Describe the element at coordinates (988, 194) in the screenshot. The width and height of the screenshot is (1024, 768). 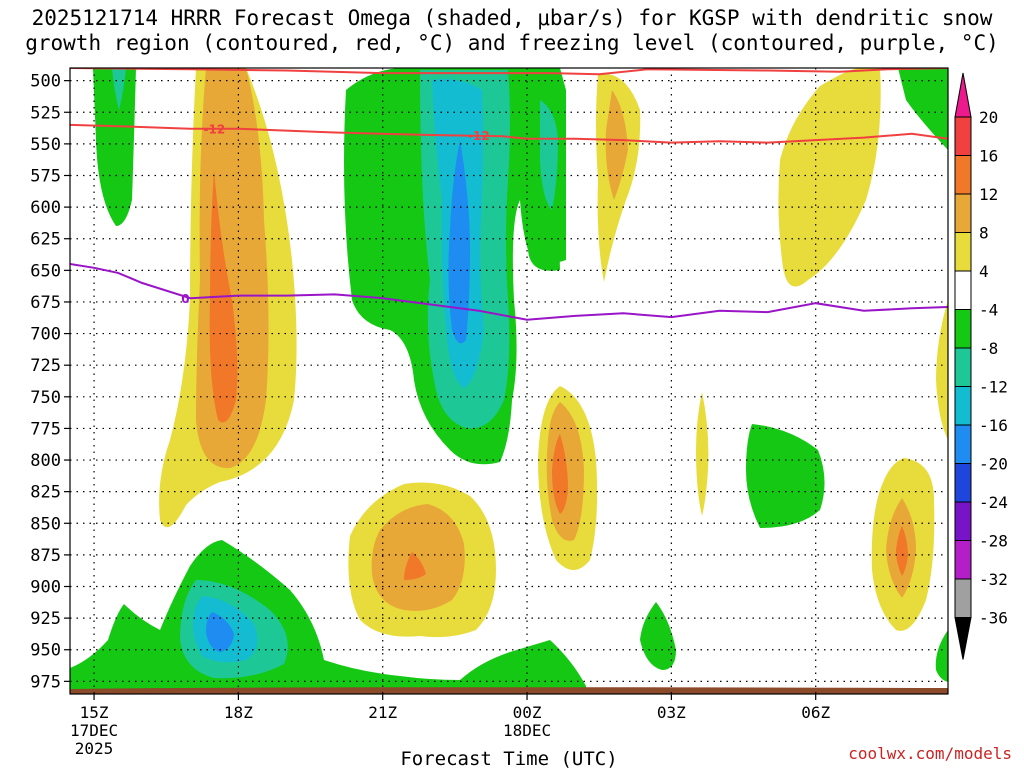
I see `colorbar-label: 12` at that location.